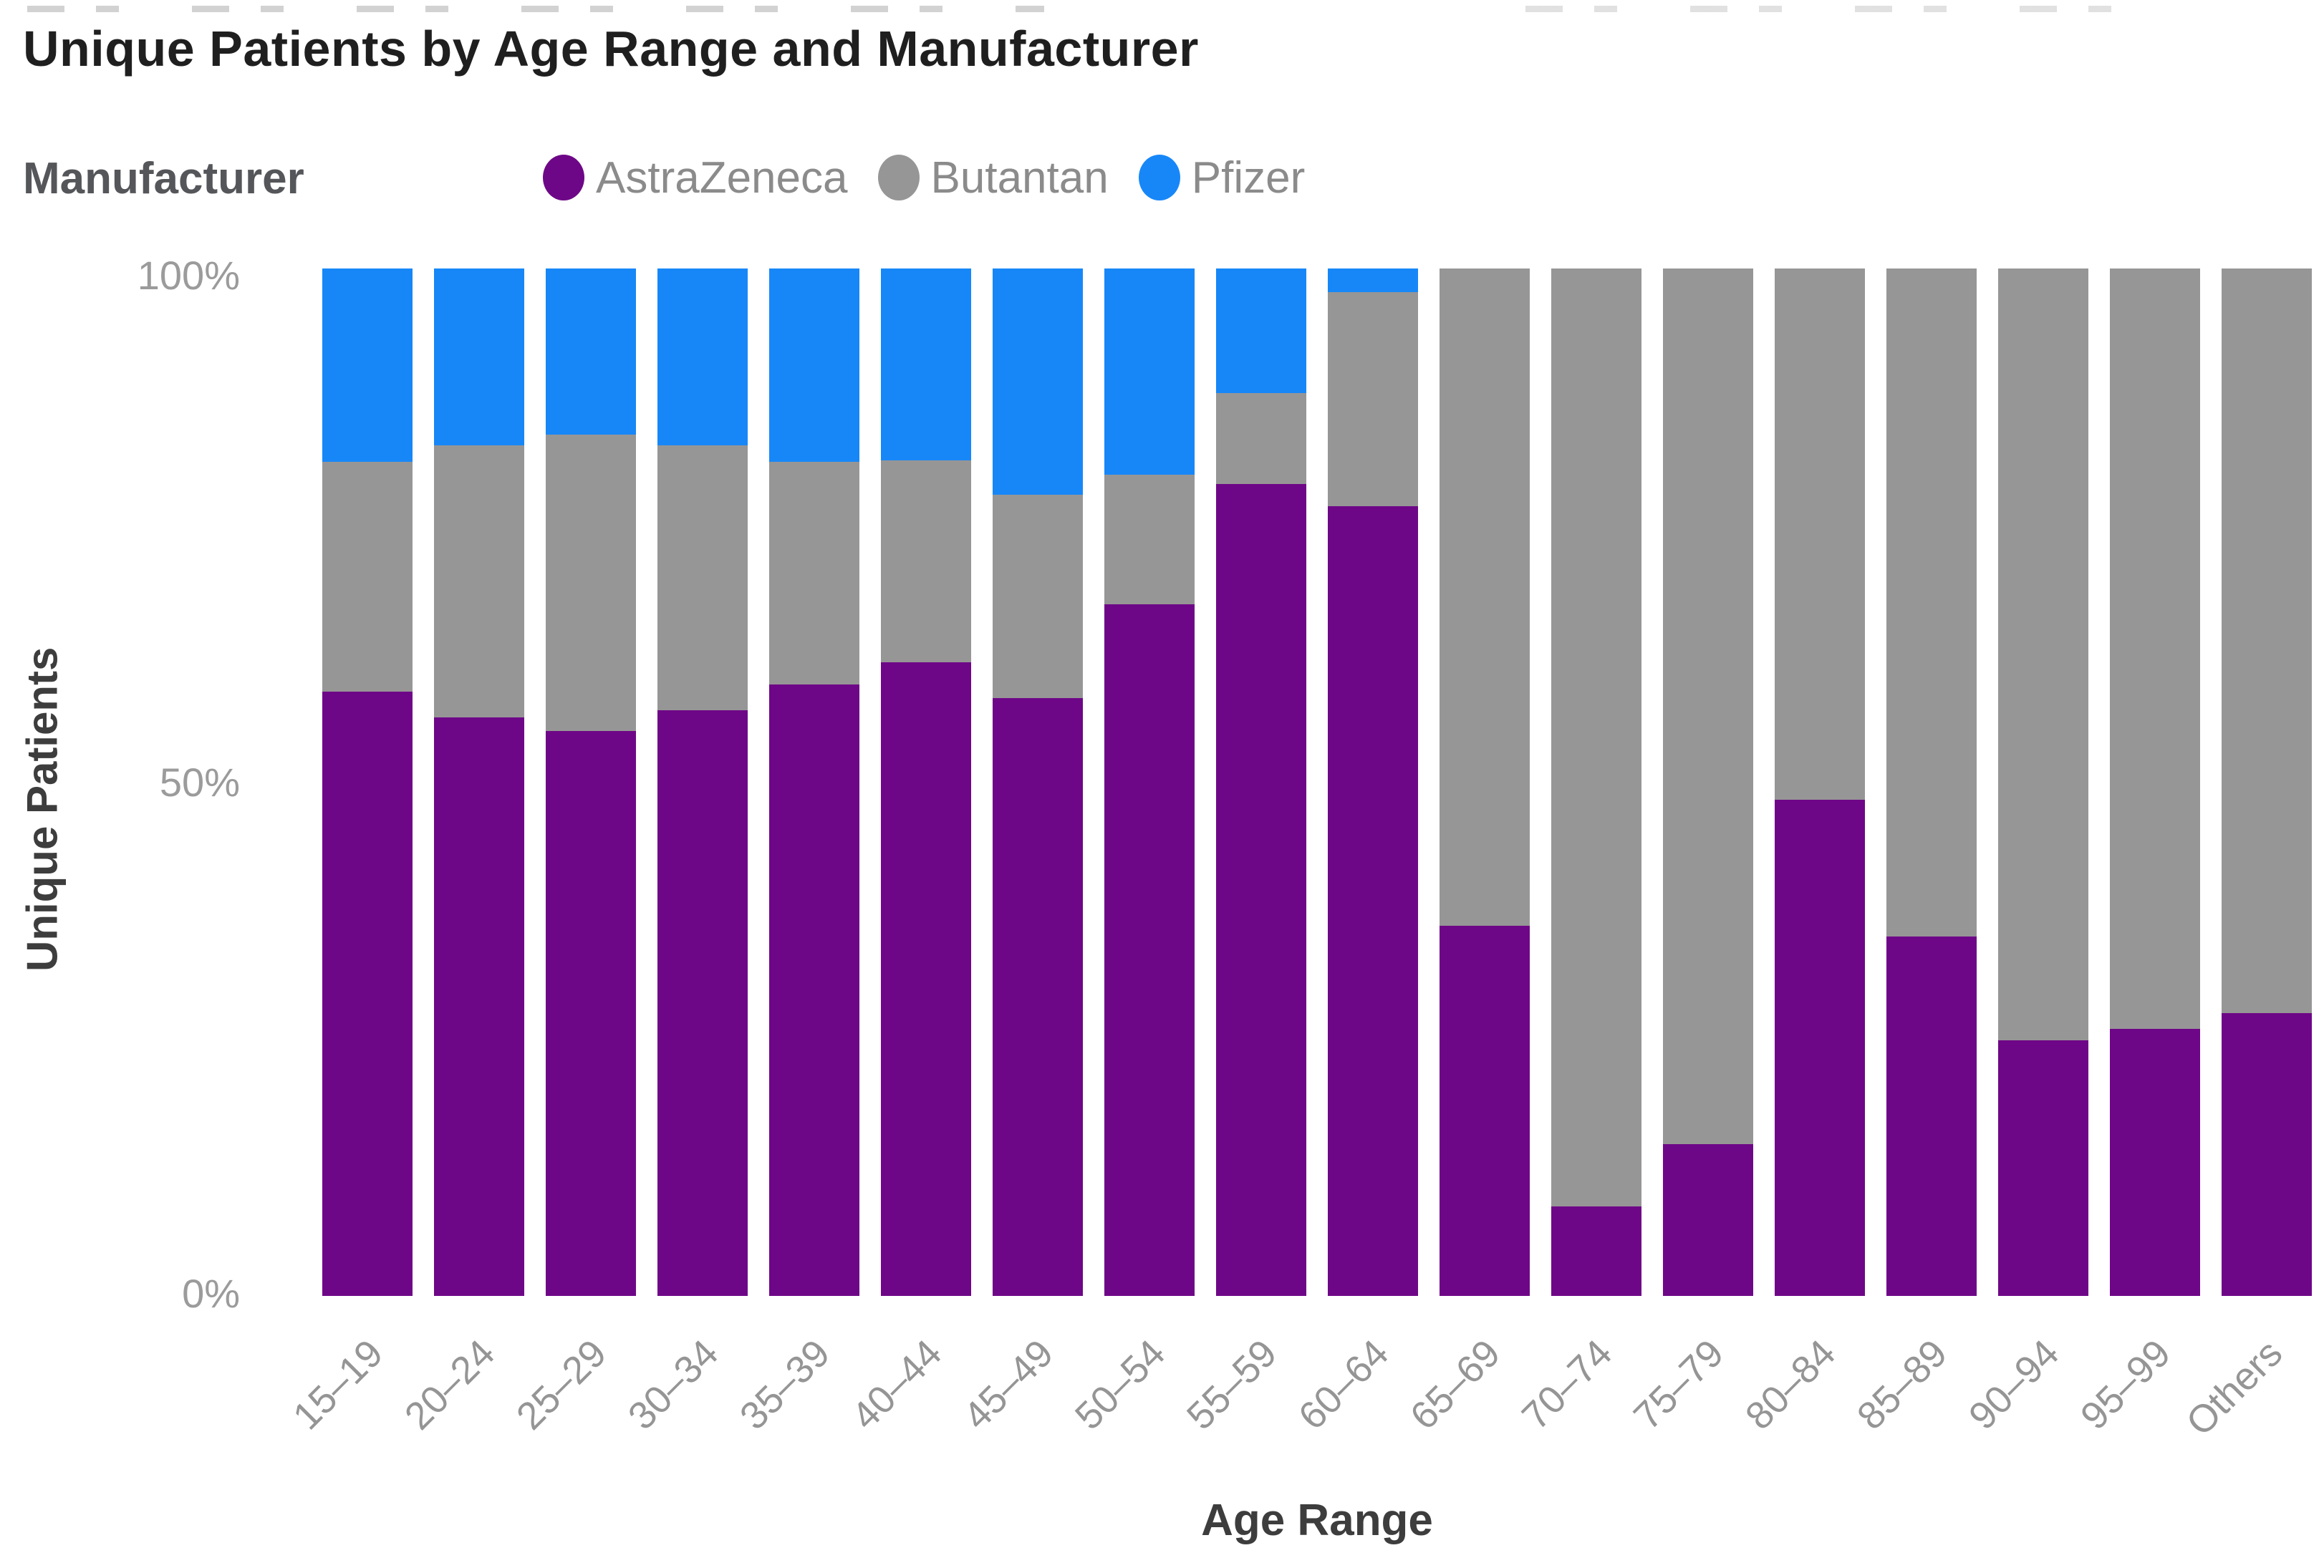  I want to click on x-tick-label: 45–49, so click(1009, 1384).